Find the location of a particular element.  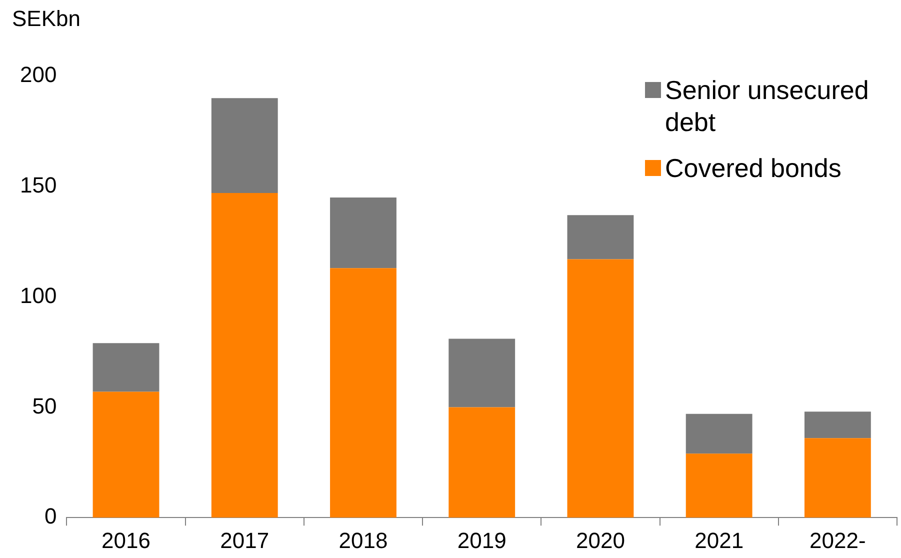

y-tick-label: 0 is located at coordinates (50, 516).